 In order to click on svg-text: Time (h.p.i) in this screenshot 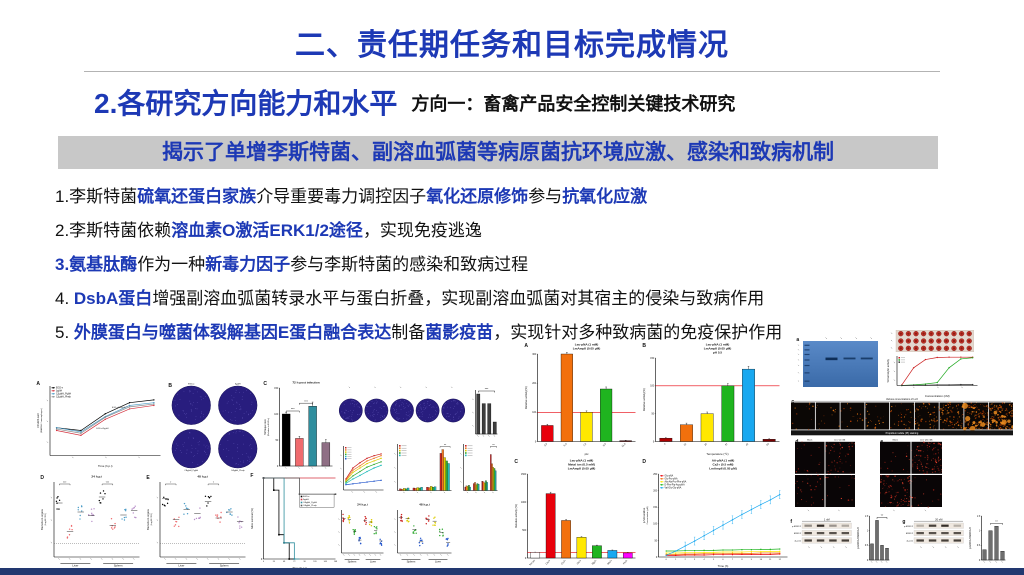, I will do `click(105, 466)`.